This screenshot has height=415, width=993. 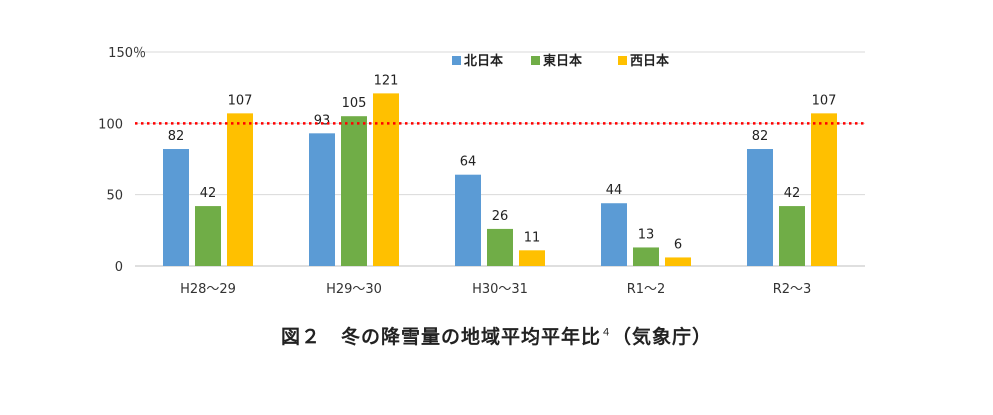 I want to click on legend: 北日本 東日本 西日本, so click(x=560, y=61).